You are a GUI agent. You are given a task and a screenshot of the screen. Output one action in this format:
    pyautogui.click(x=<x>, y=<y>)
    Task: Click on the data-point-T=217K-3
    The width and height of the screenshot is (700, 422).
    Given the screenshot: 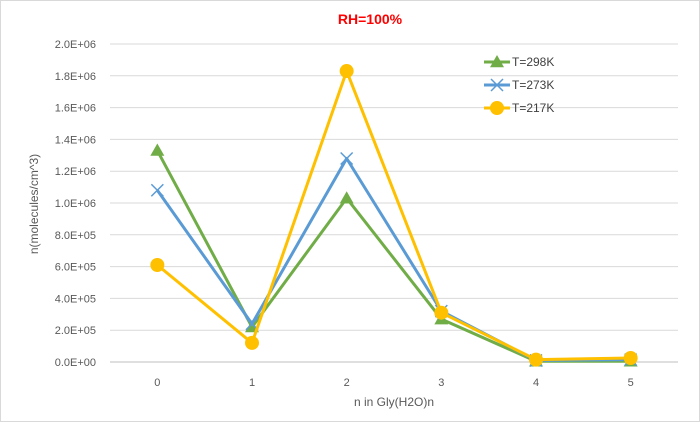 What is the action you would take?
    pyautogui.click(x=441, y=312)
    